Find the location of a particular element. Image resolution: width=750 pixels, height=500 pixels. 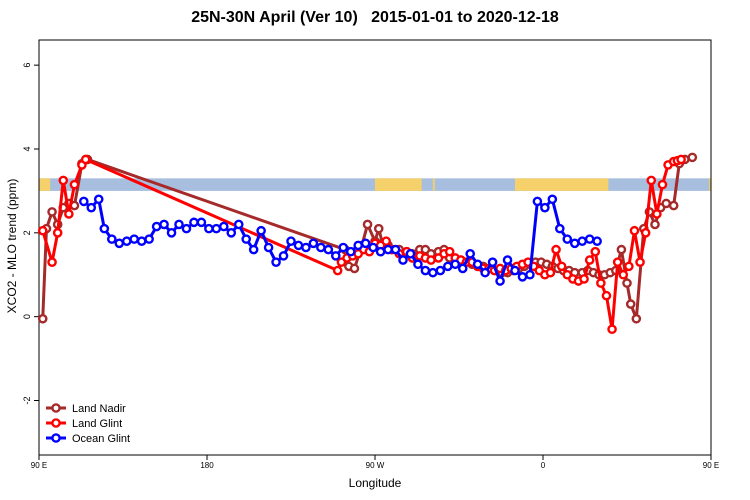

legend-label-ocean-glint: Ocean Glint is located at coordinates (101, 439).